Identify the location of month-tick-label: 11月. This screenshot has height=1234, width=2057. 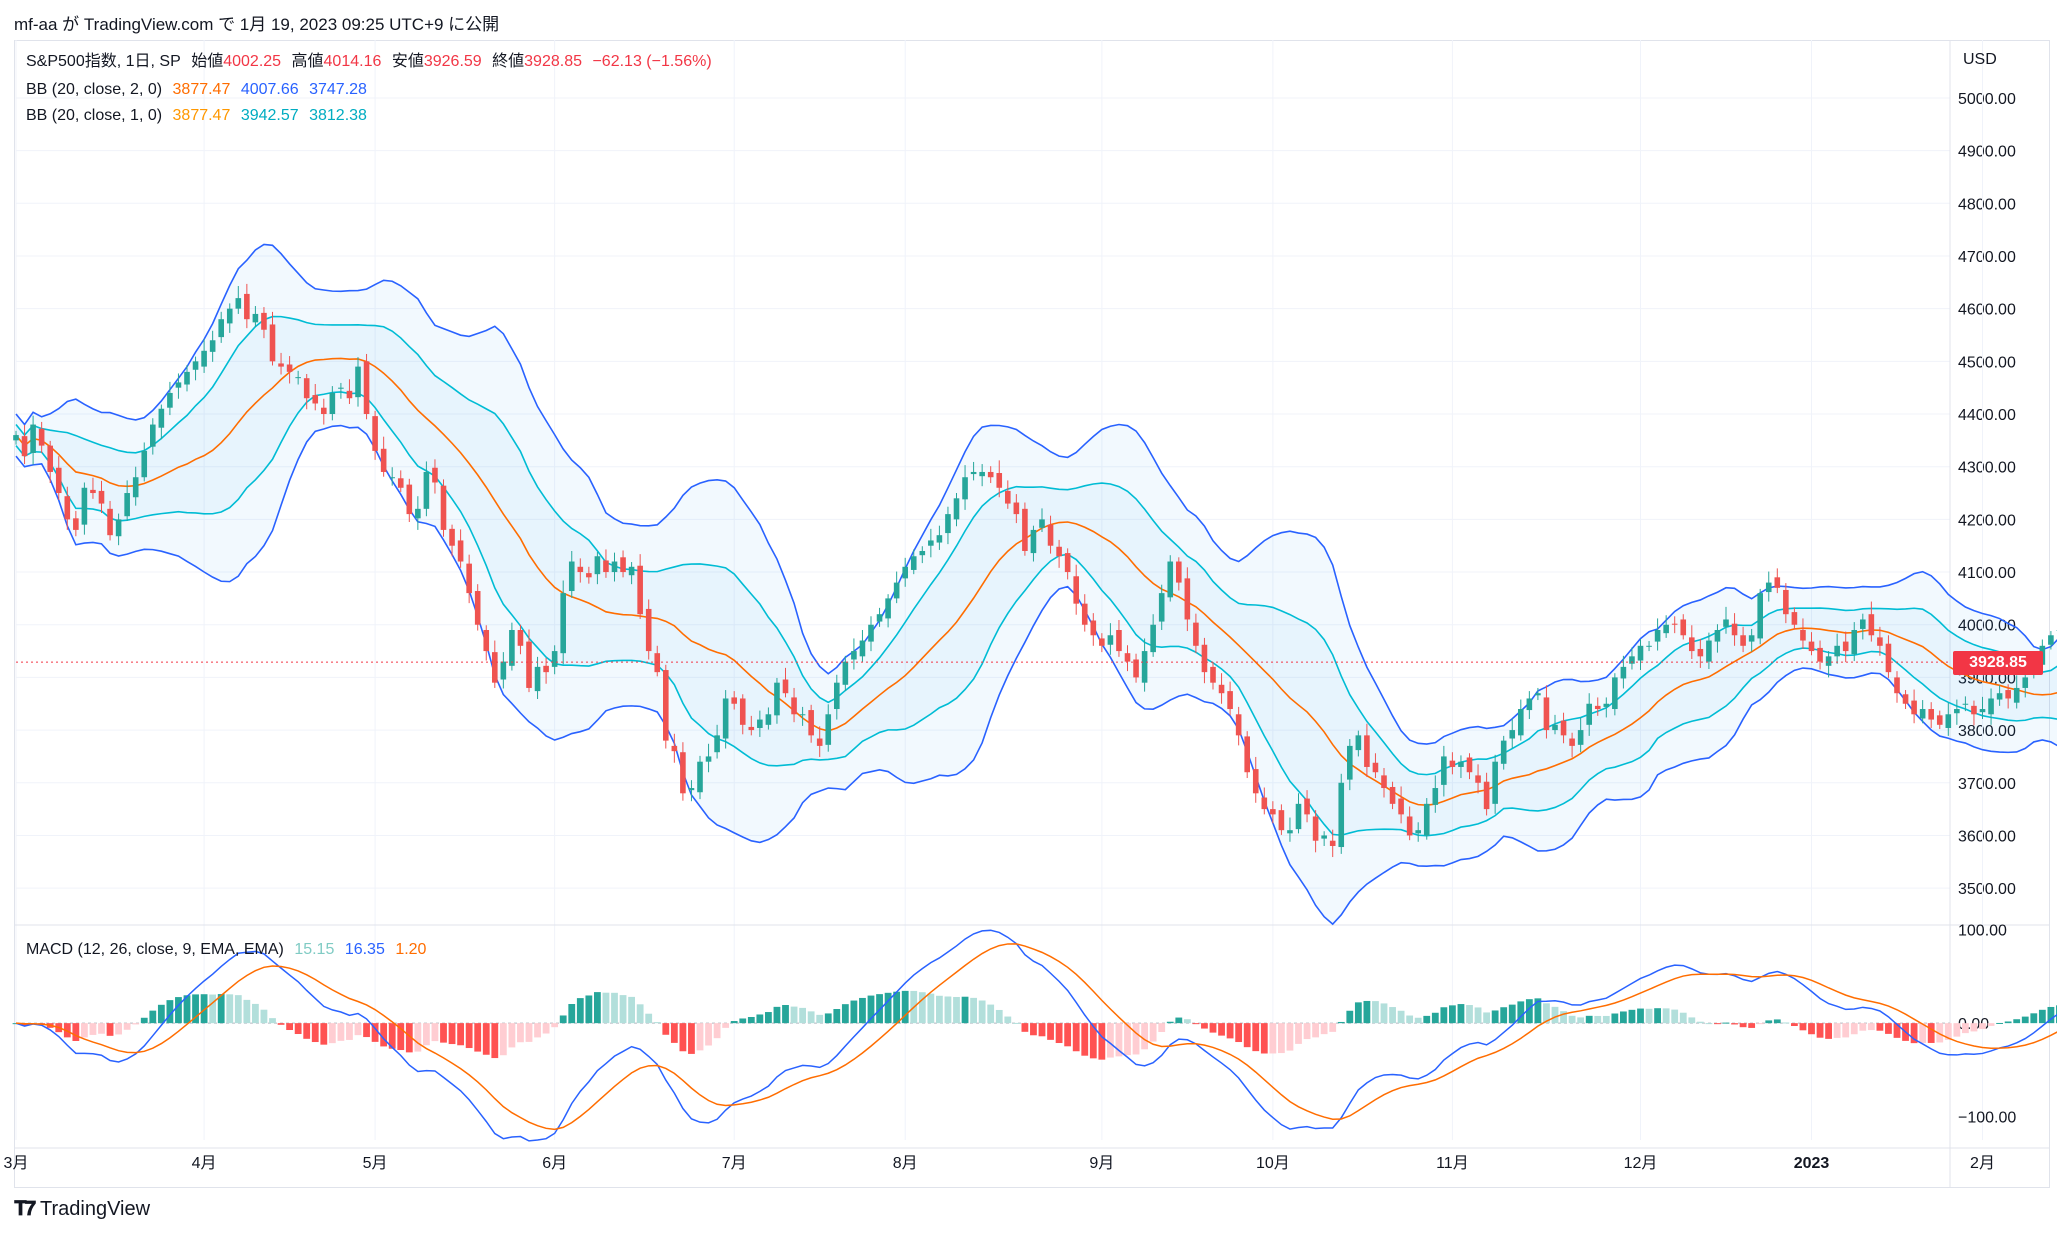
(1452, 1163).